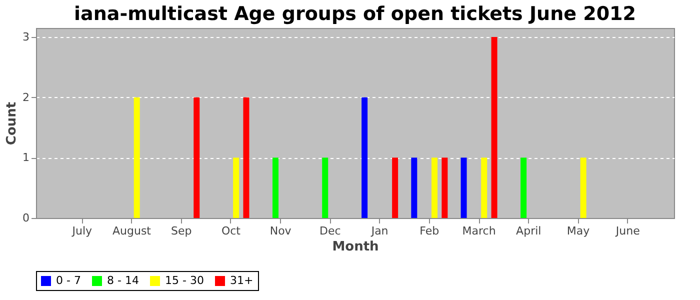 The image size is (700, 300). I want to click on x-tick-label: July, so click(82, 231).